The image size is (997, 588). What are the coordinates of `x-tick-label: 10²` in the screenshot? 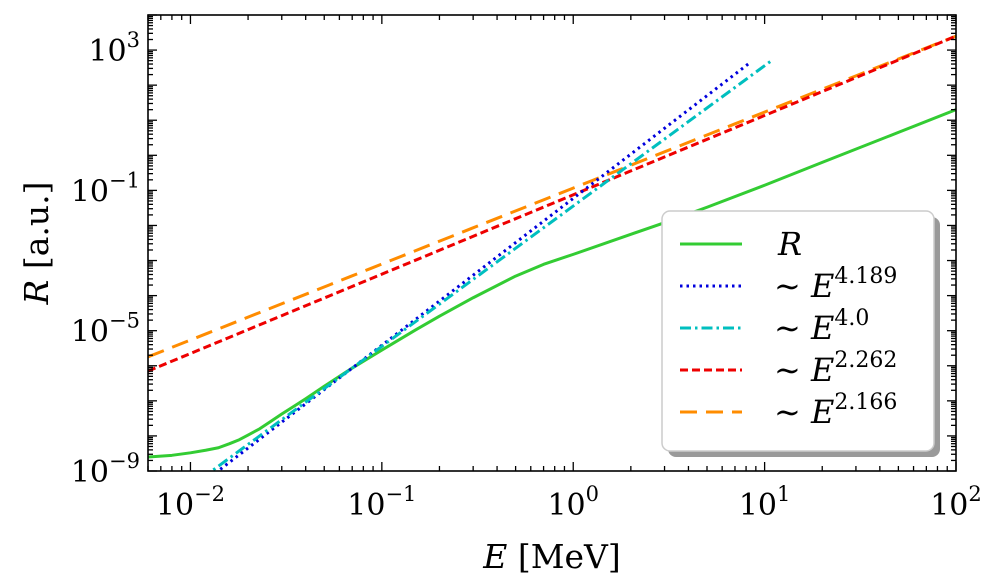 It's located at (956, 502).